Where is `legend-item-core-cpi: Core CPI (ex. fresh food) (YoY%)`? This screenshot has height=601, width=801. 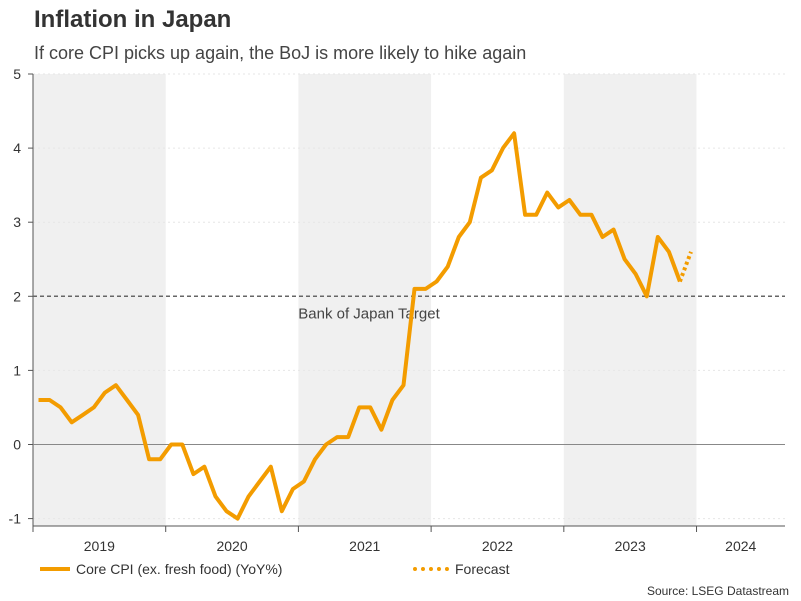
legend-item-core-cpi: Core CPI (ex. fresh food) (YoY%) is located at coordinates (161, 569).